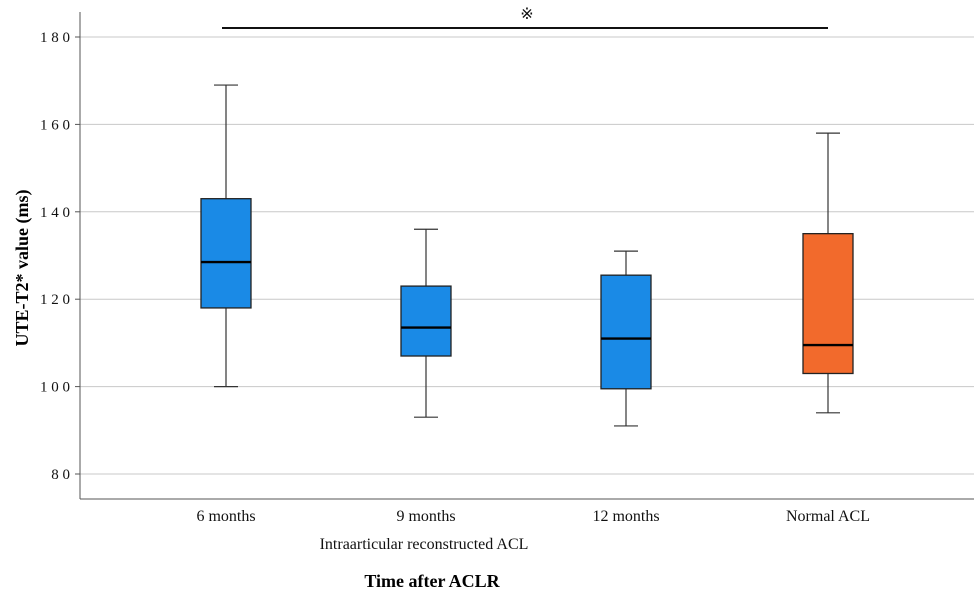 The image size is (974, 592). I want to click on y-tick-label: 1 6 0, so click(55, 125).